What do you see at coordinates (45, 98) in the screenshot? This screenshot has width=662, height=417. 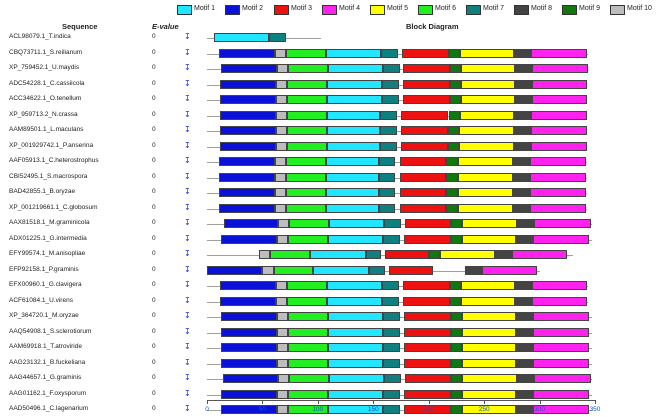 I see `sequence-name: ACC34622.1_O.tenellum` at bounding box center [45, 98].